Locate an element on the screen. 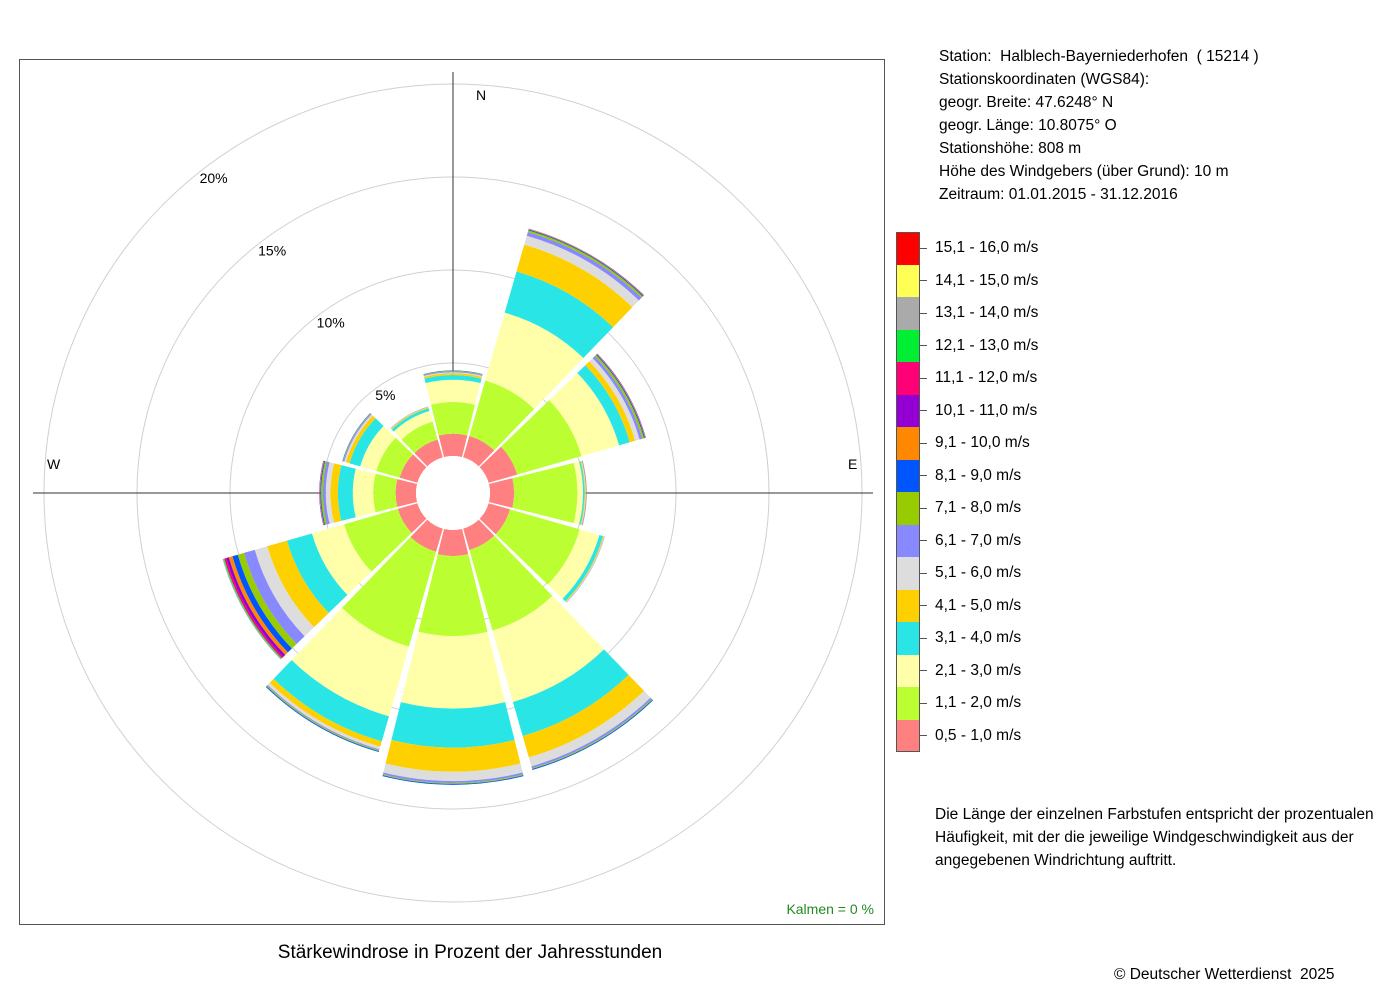  legend-item: 11,1 - 12,0 m/s is located at coordinates (967, 378).